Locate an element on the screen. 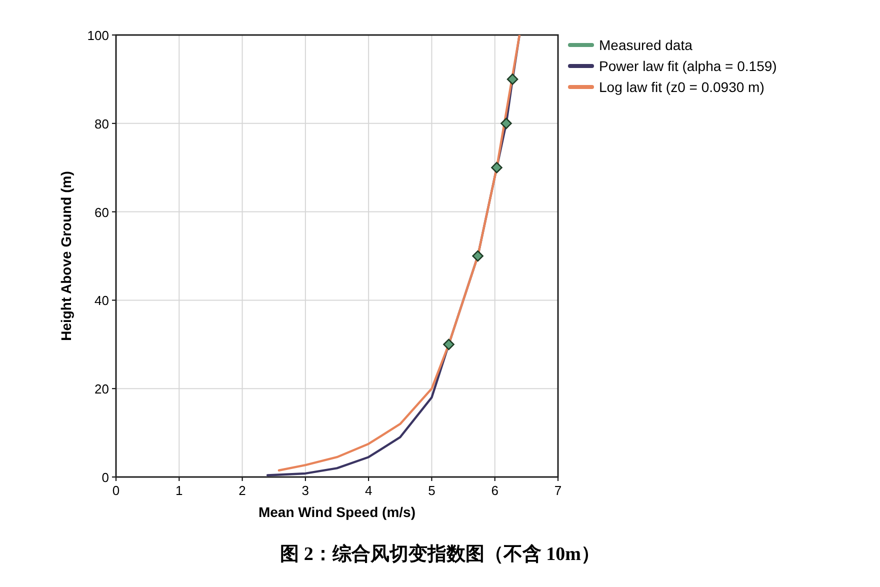 Image resolution: width=880 pixels, height=587 pixels. y-tick-label: 80 is located at coordinates (101, 124).